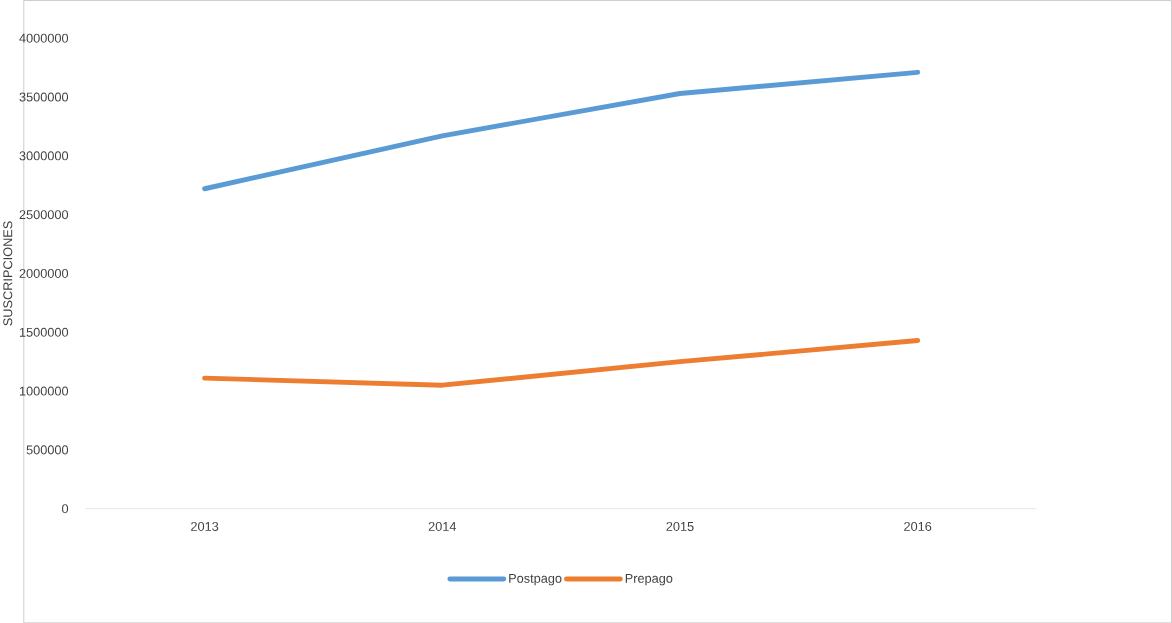 Image resolution: width=1172 pixels, height=623 pixels. I want to click on y-tick-label: 2000000, so click(44, 273).